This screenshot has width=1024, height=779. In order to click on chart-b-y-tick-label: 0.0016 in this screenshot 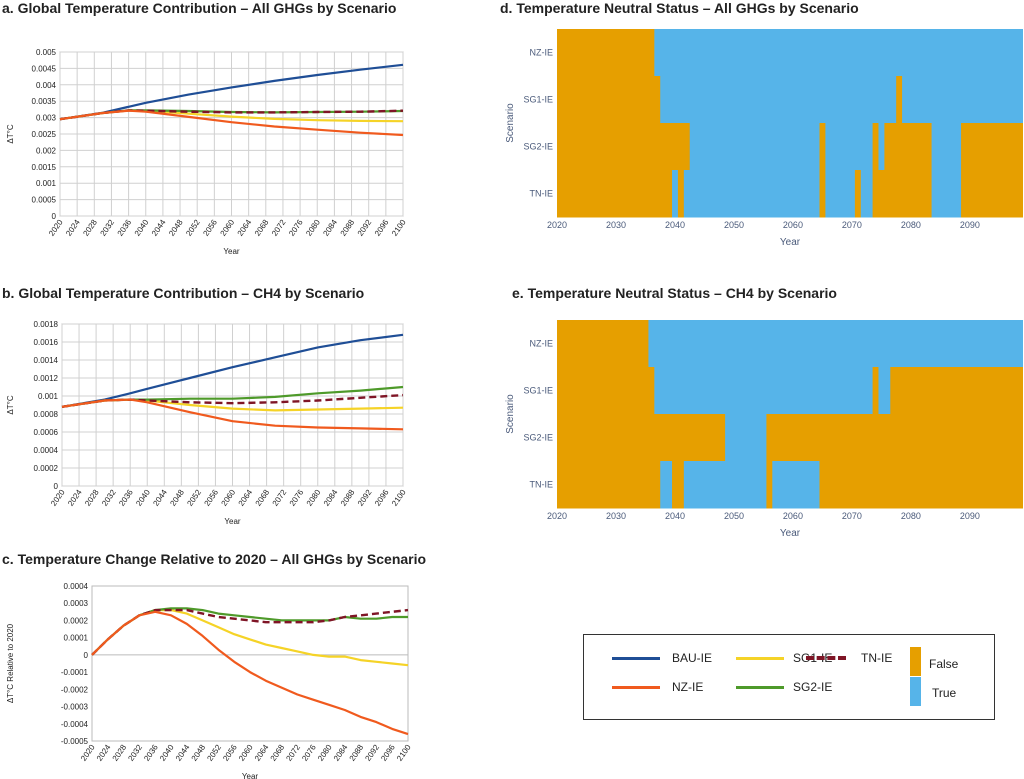, I will do `click(46, 342)`.